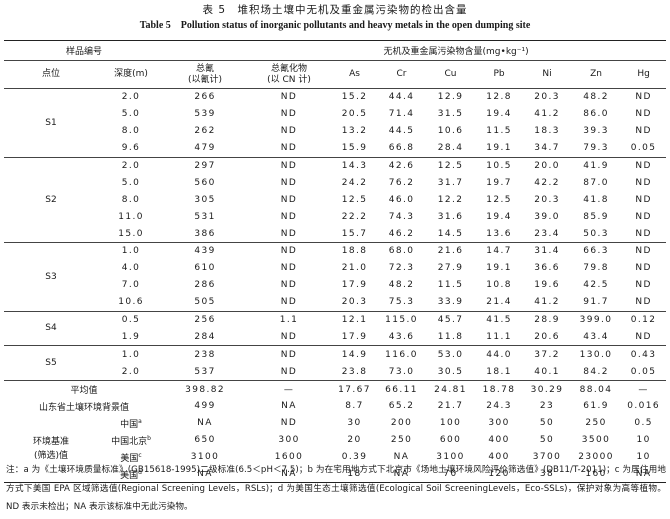 The width and height of the screenshot is (670, 519). What do you see at coordinates (547, 319) in the screenshot?
I see `value-cell: 28.9` at bounding box center [547, 319].